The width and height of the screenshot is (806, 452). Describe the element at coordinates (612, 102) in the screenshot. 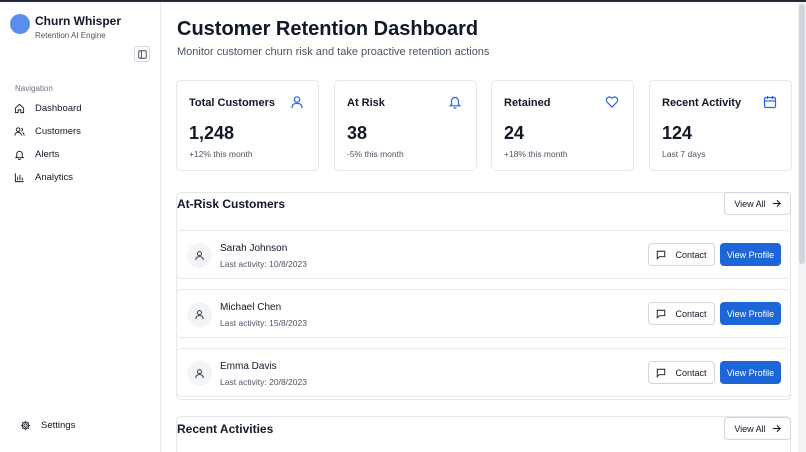

I see `heart-icon` at that location.